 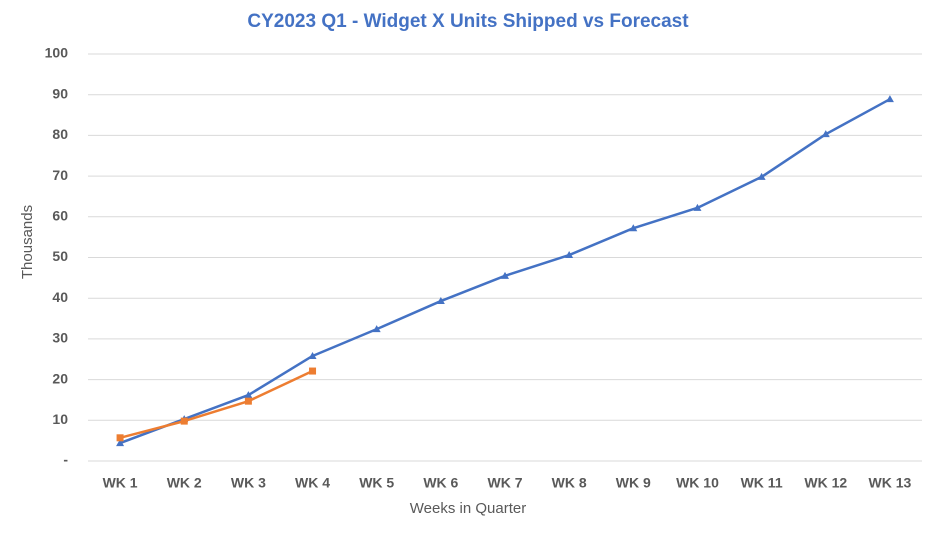 I want to click on y-tick-label: 10, so click(x=60, y=419).